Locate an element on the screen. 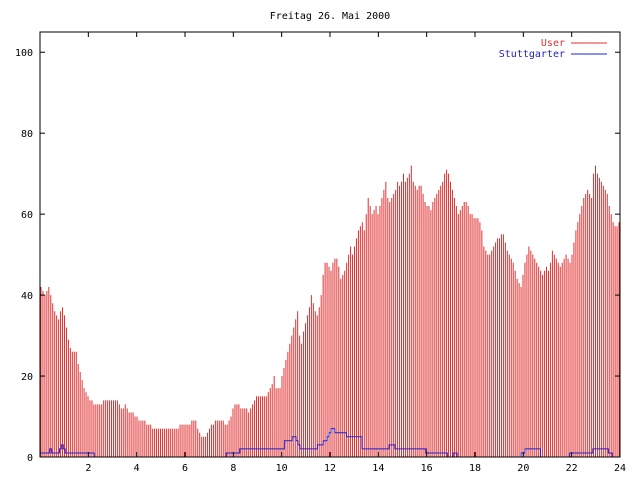  legend-label-user: User is located at coordinates (553, 43).